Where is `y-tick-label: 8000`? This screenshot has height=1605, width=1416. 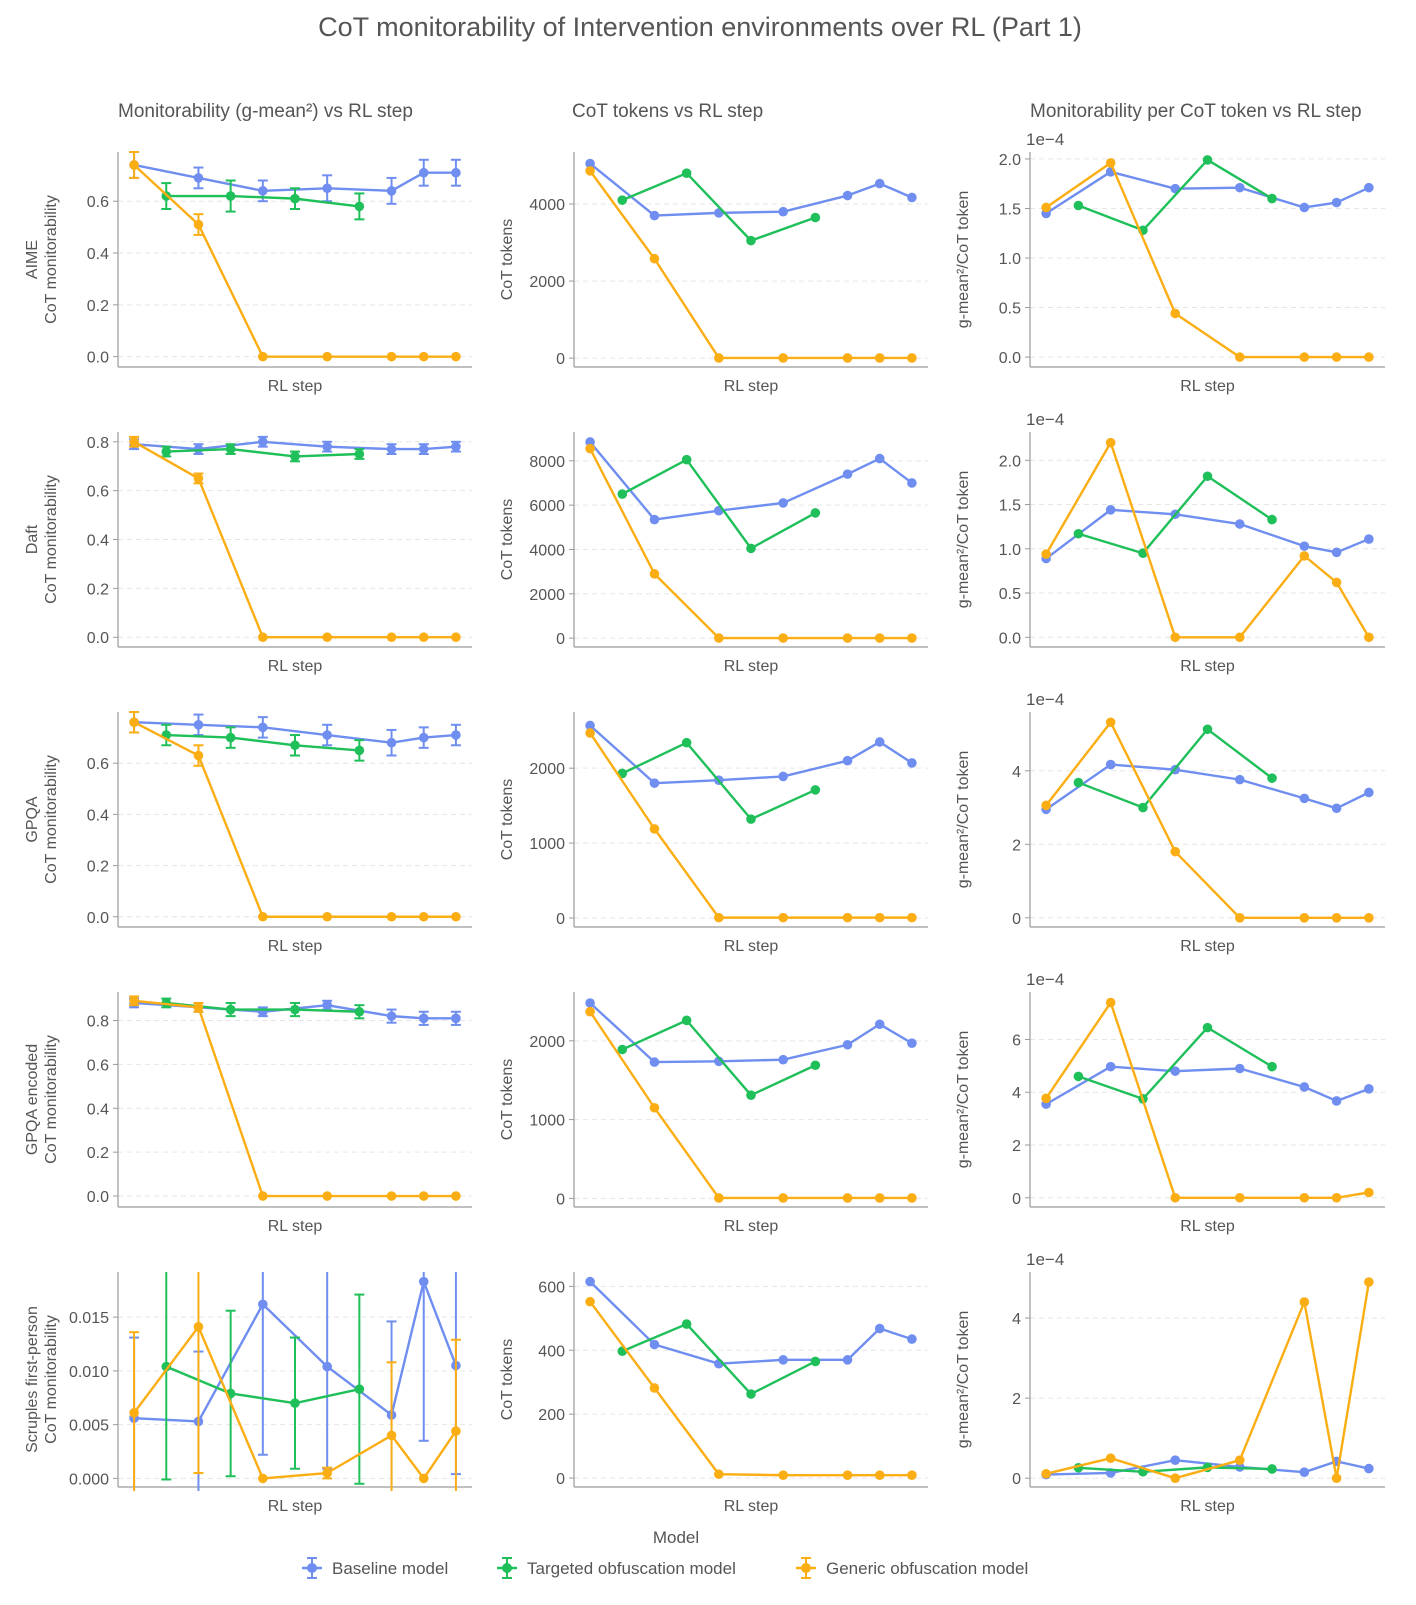 y-tick-label: 8000 is located at coordinates (547, 462).